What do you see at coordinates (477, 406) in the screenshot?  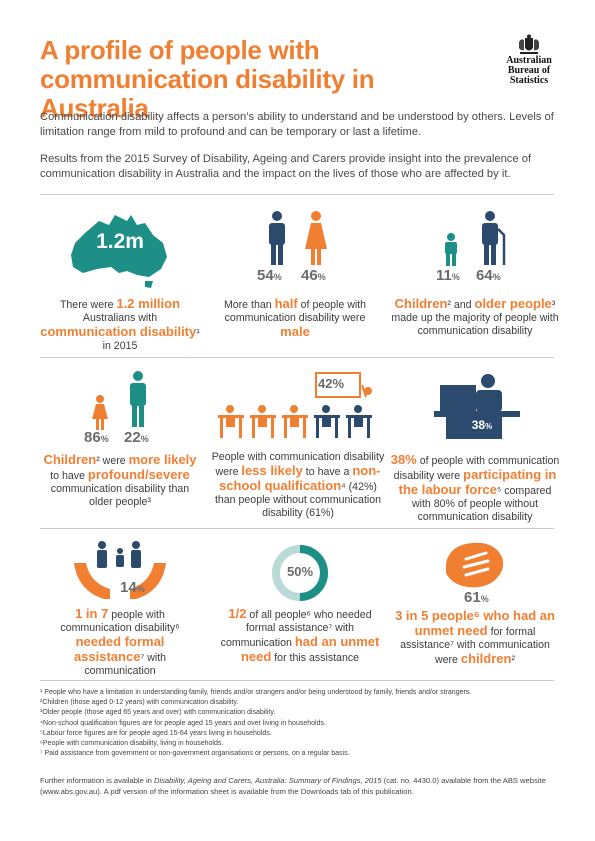 I see `office-worker-icon` at bounding box center [477, 406].